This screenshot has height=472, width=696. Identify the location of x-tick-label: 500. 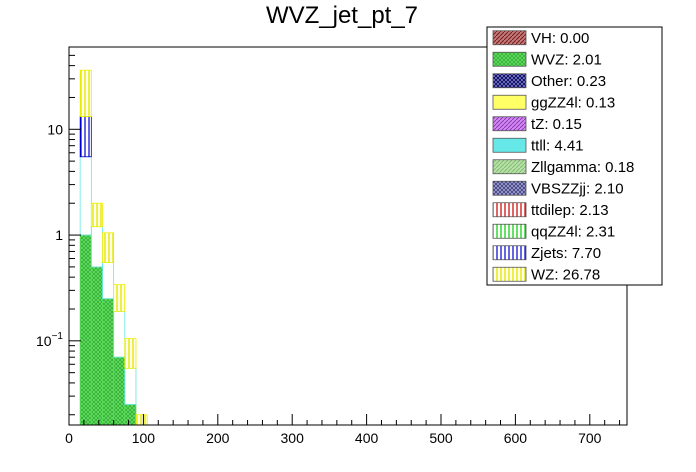
(441, 438).